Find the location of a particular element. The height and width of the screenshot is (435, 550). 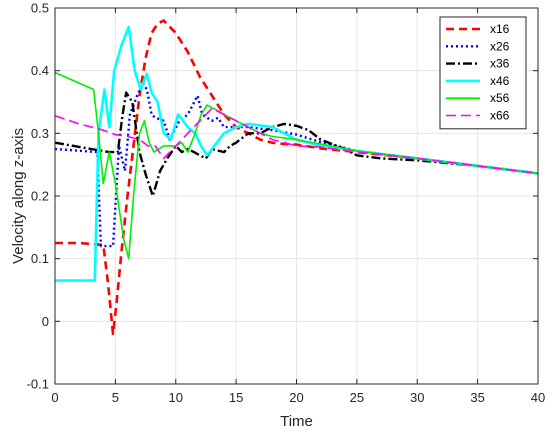

x-tick-label: 30 is located at coordinates (417, 397).